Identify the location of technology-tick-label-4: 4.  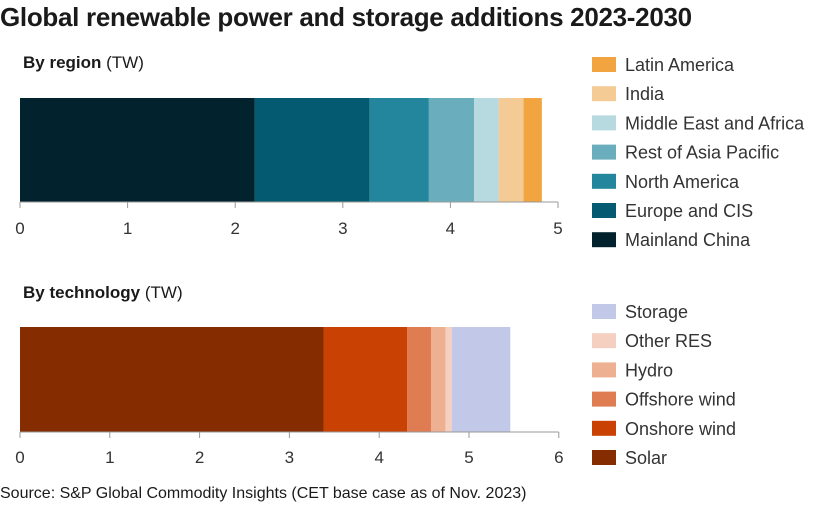
(378, 457).